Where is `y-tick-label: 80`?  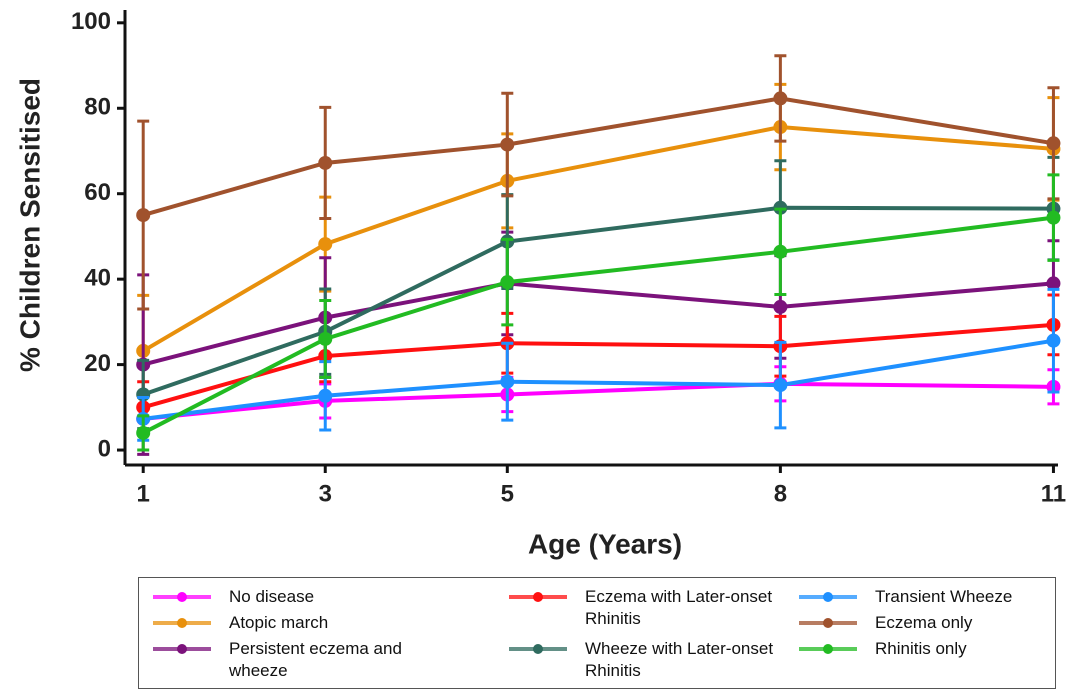 y-tick-label: 80 is located at coordinates (97, 107).